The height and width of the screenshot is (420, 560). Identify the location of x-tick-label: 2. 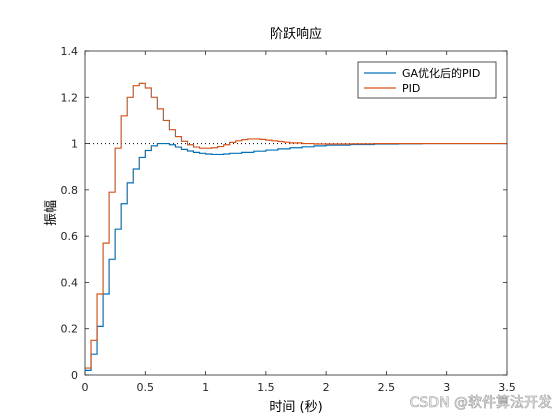
(326, 387).